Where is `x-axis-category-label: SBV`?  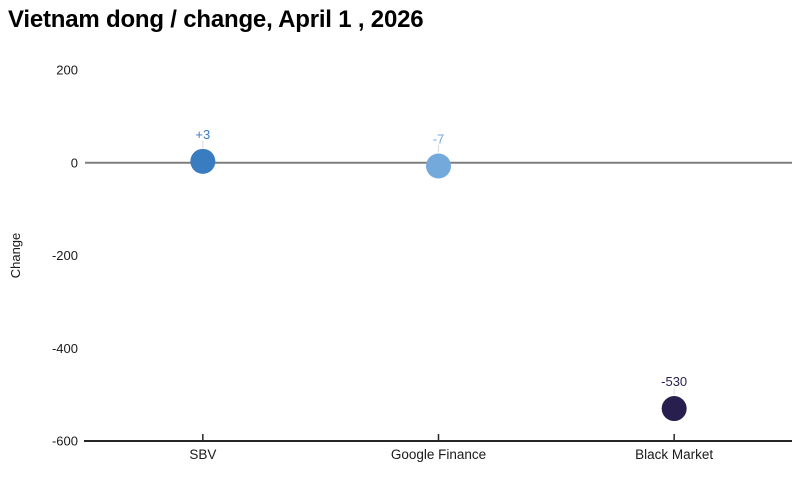
x-axis-category-label: SBV is located at coordinates (202, 454).